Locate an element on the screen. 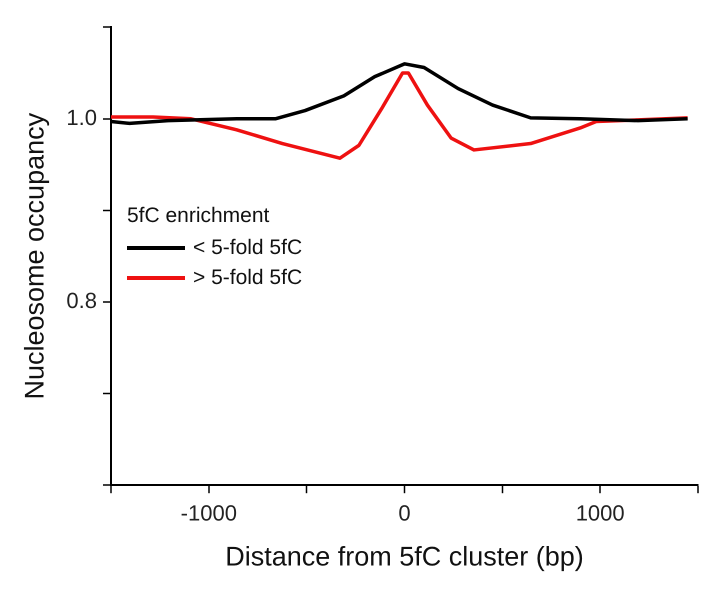 The image size is (706, 594). y-tick-label: 1.0 is located at coordinates (81, 117).